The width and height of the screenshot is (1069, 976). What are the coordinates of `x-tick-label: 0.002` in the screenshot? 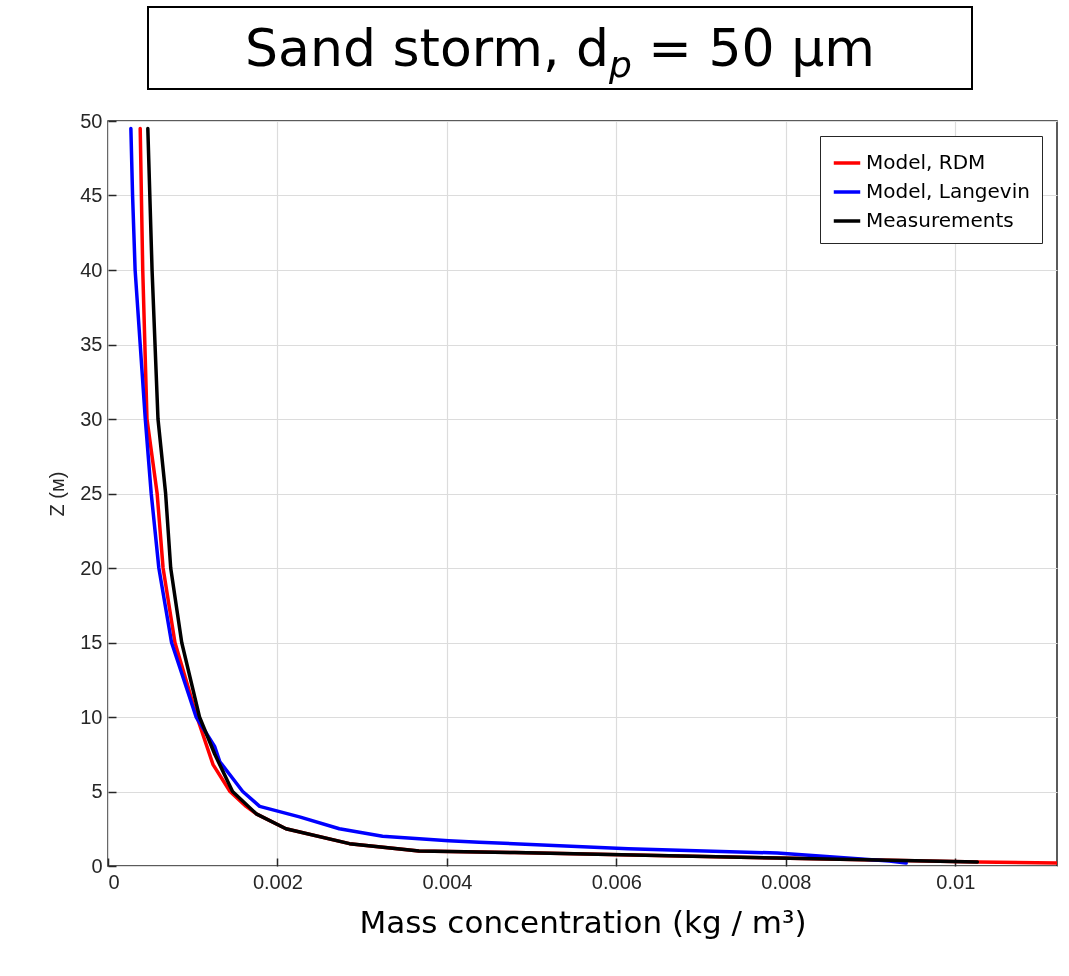 It's located at (277, 881).